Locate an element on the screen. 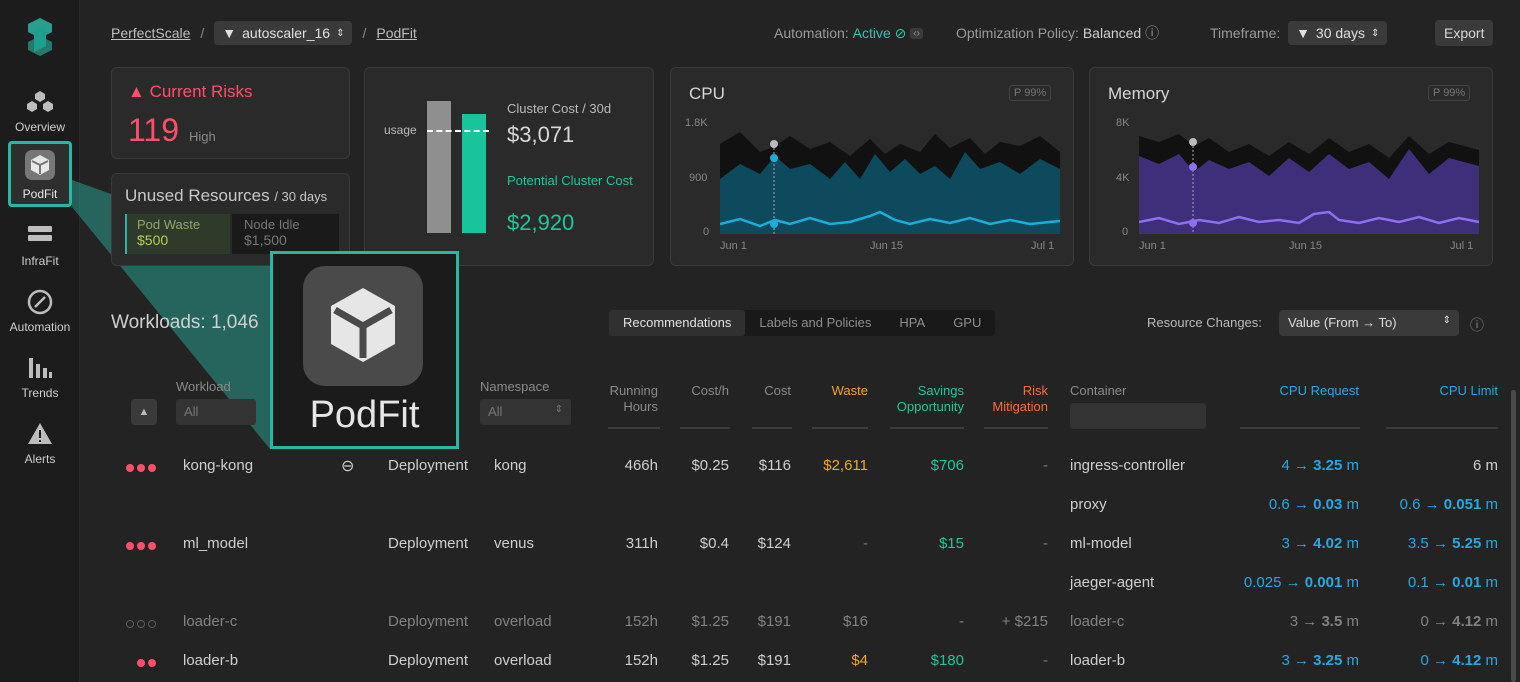 This screenshot has width=1520, height=682. cpu-limit-value: 6 m is located at coordinates (1485, 465).